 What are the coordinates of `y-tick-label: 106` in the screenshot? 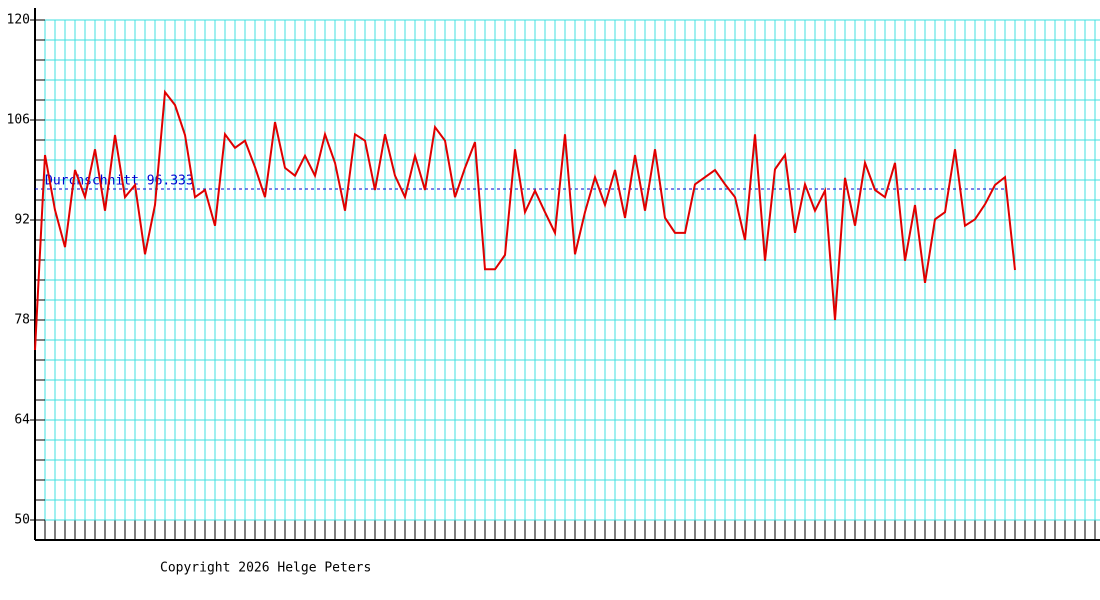 It's located at (18, 120).